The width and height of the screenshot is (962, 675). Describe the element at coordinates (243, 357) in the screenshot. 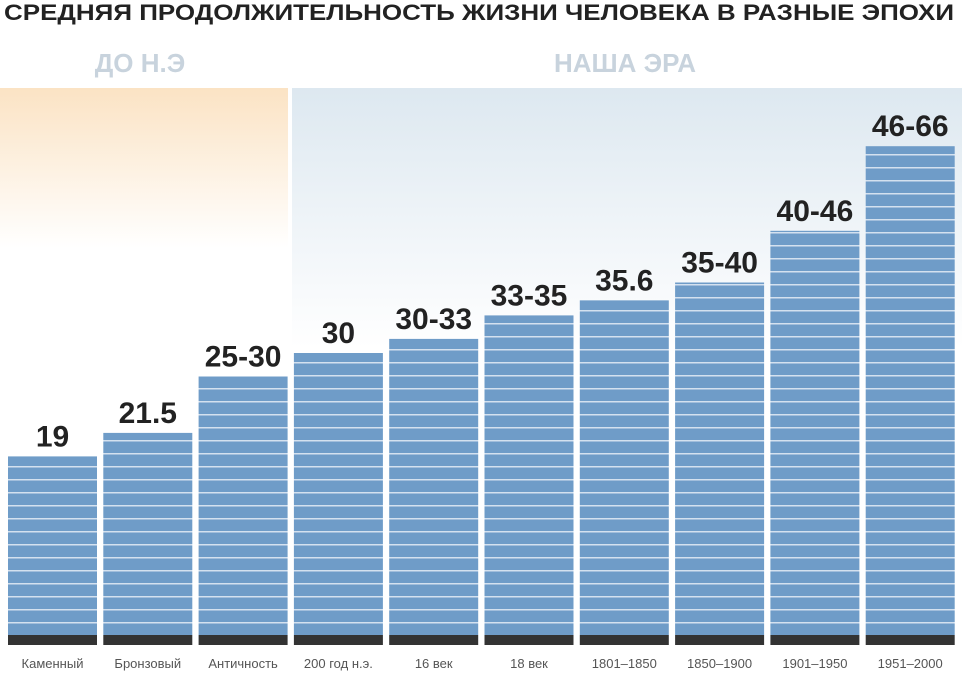

I see `value-label: 25-30` at that location.